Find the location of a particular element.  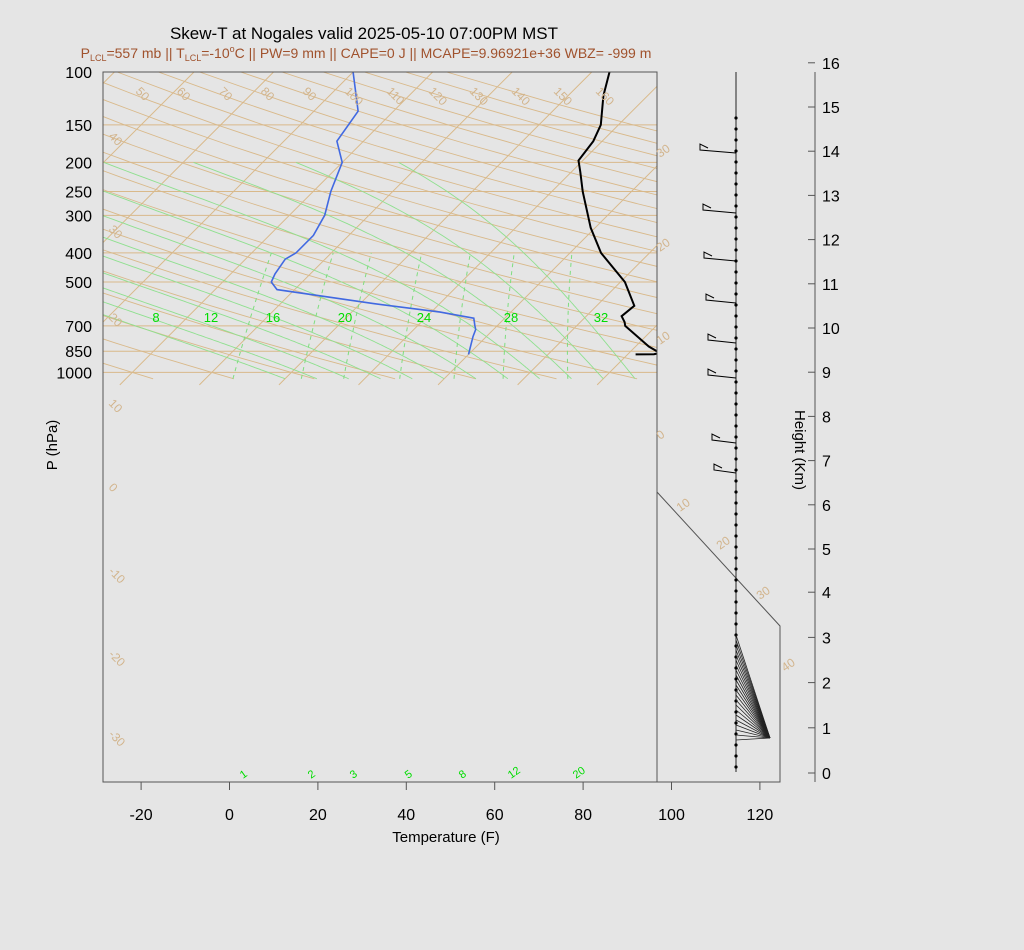

pressure-tick-label: 700 is located at coordinates (78, 327).